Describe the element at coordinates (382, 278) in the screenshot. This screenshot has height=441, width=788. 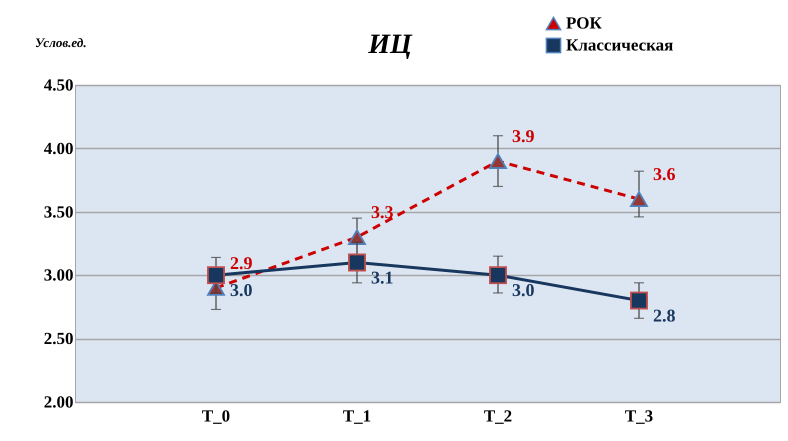
I see `data-label: 3.1` at that location.